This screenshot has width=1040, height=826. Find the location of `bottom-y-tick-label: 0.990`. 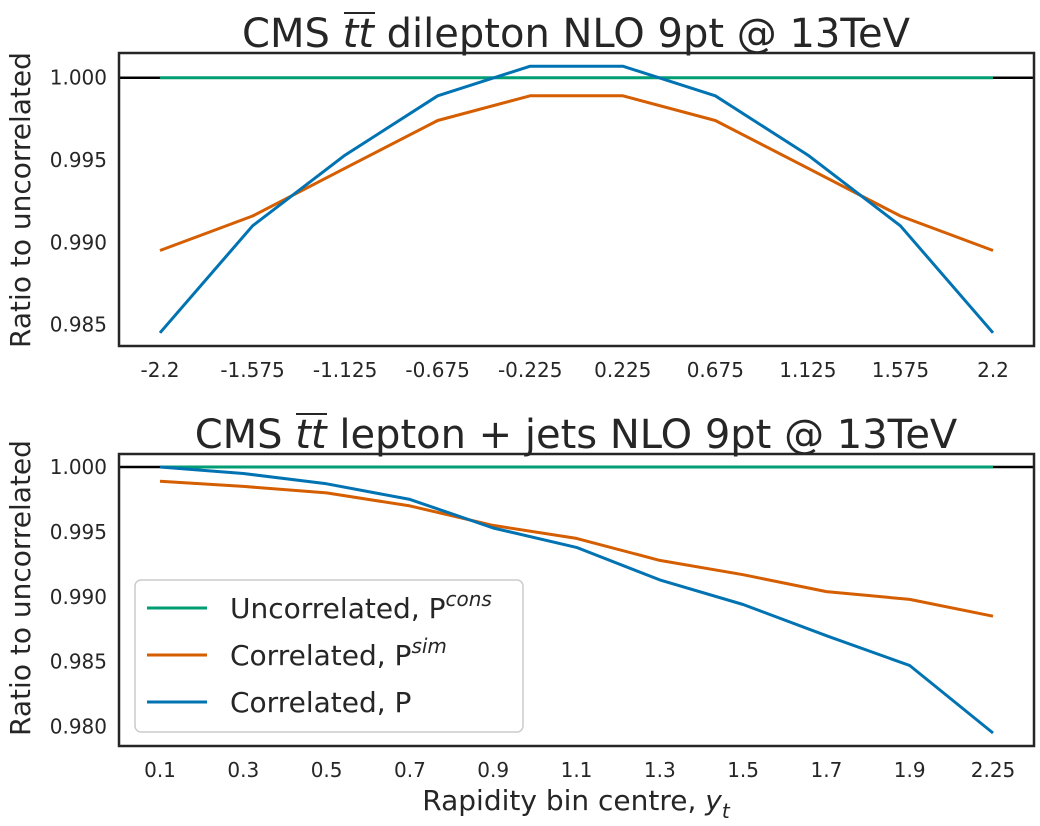

bottom-y-tick-label: 0.990 is located at coordinates (78, 597).